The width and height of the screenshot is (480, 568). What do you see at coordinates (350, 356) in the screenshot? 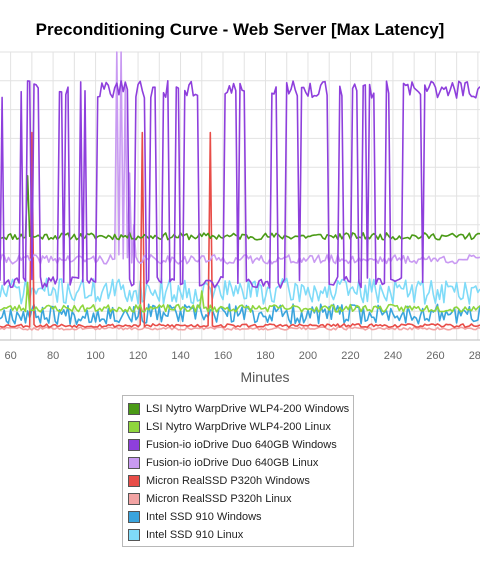
I see `x-tick-label: 220` at bounding box center [350, 356].